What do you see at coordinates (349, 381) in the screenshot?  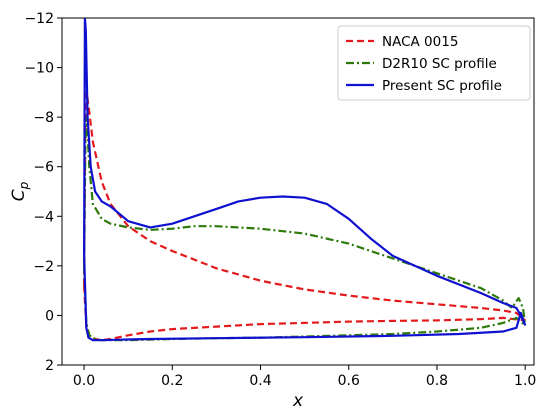 I see `x-tick-label: 0.6` at bounding box center [349, 381].